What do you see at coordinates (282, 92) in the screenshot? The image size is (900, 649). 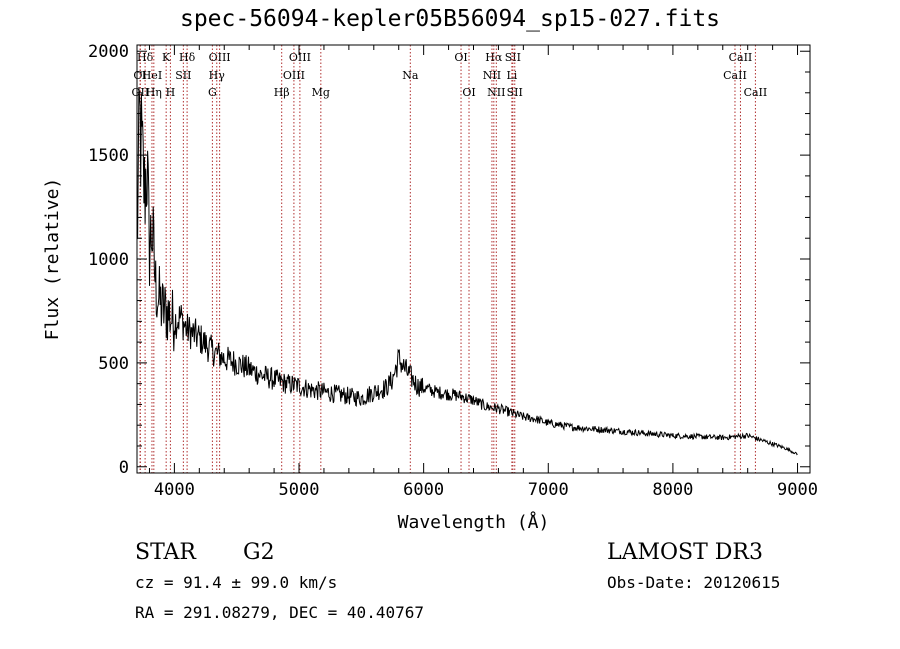 I see `marker-label: Hβ` at bounding box center [282, 92].